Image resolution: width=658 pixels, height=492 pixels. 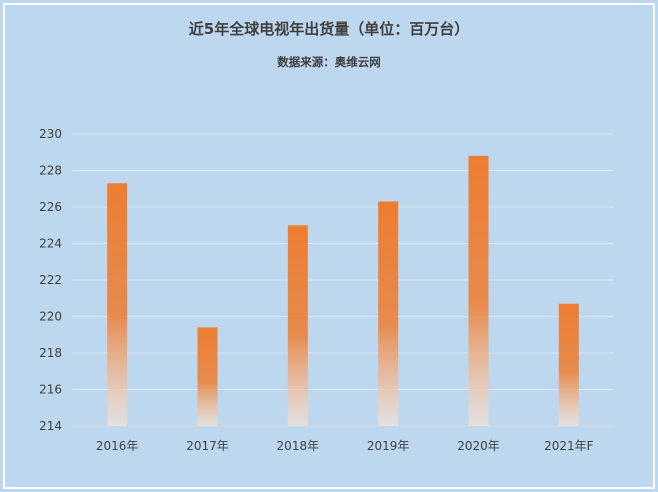 I want to click on x-tick-label: 2021年F, so click(x=569, y=446).